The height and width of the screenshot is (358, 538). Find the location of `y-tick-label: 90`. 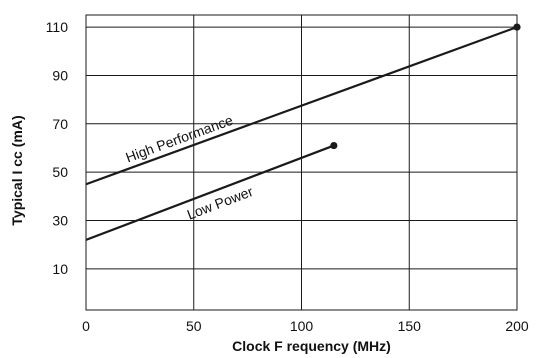

y-tick-label: 90 is located at coordinates (60, 75).